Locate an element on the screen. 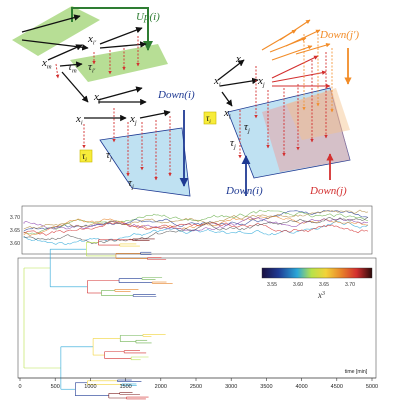  tree-xtick-label: 3500 is located at coordinates (266, 387).